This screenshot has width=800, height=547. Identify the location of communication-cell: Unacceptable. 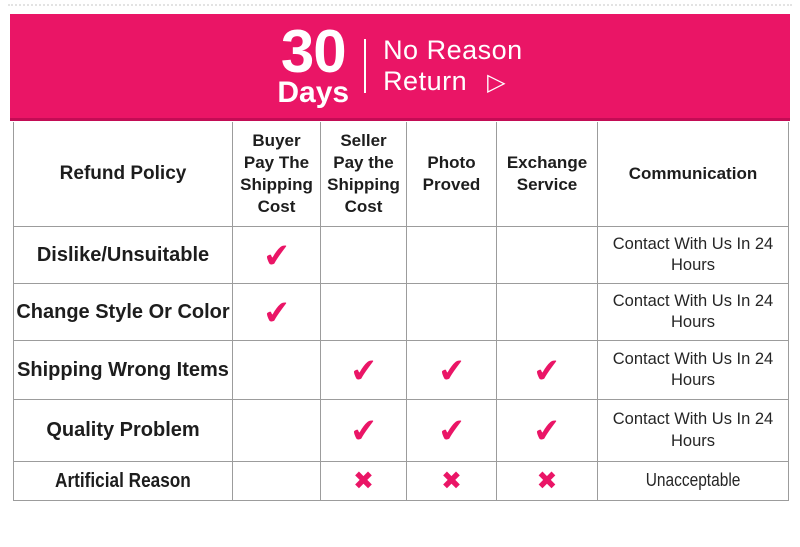
(693, 481).